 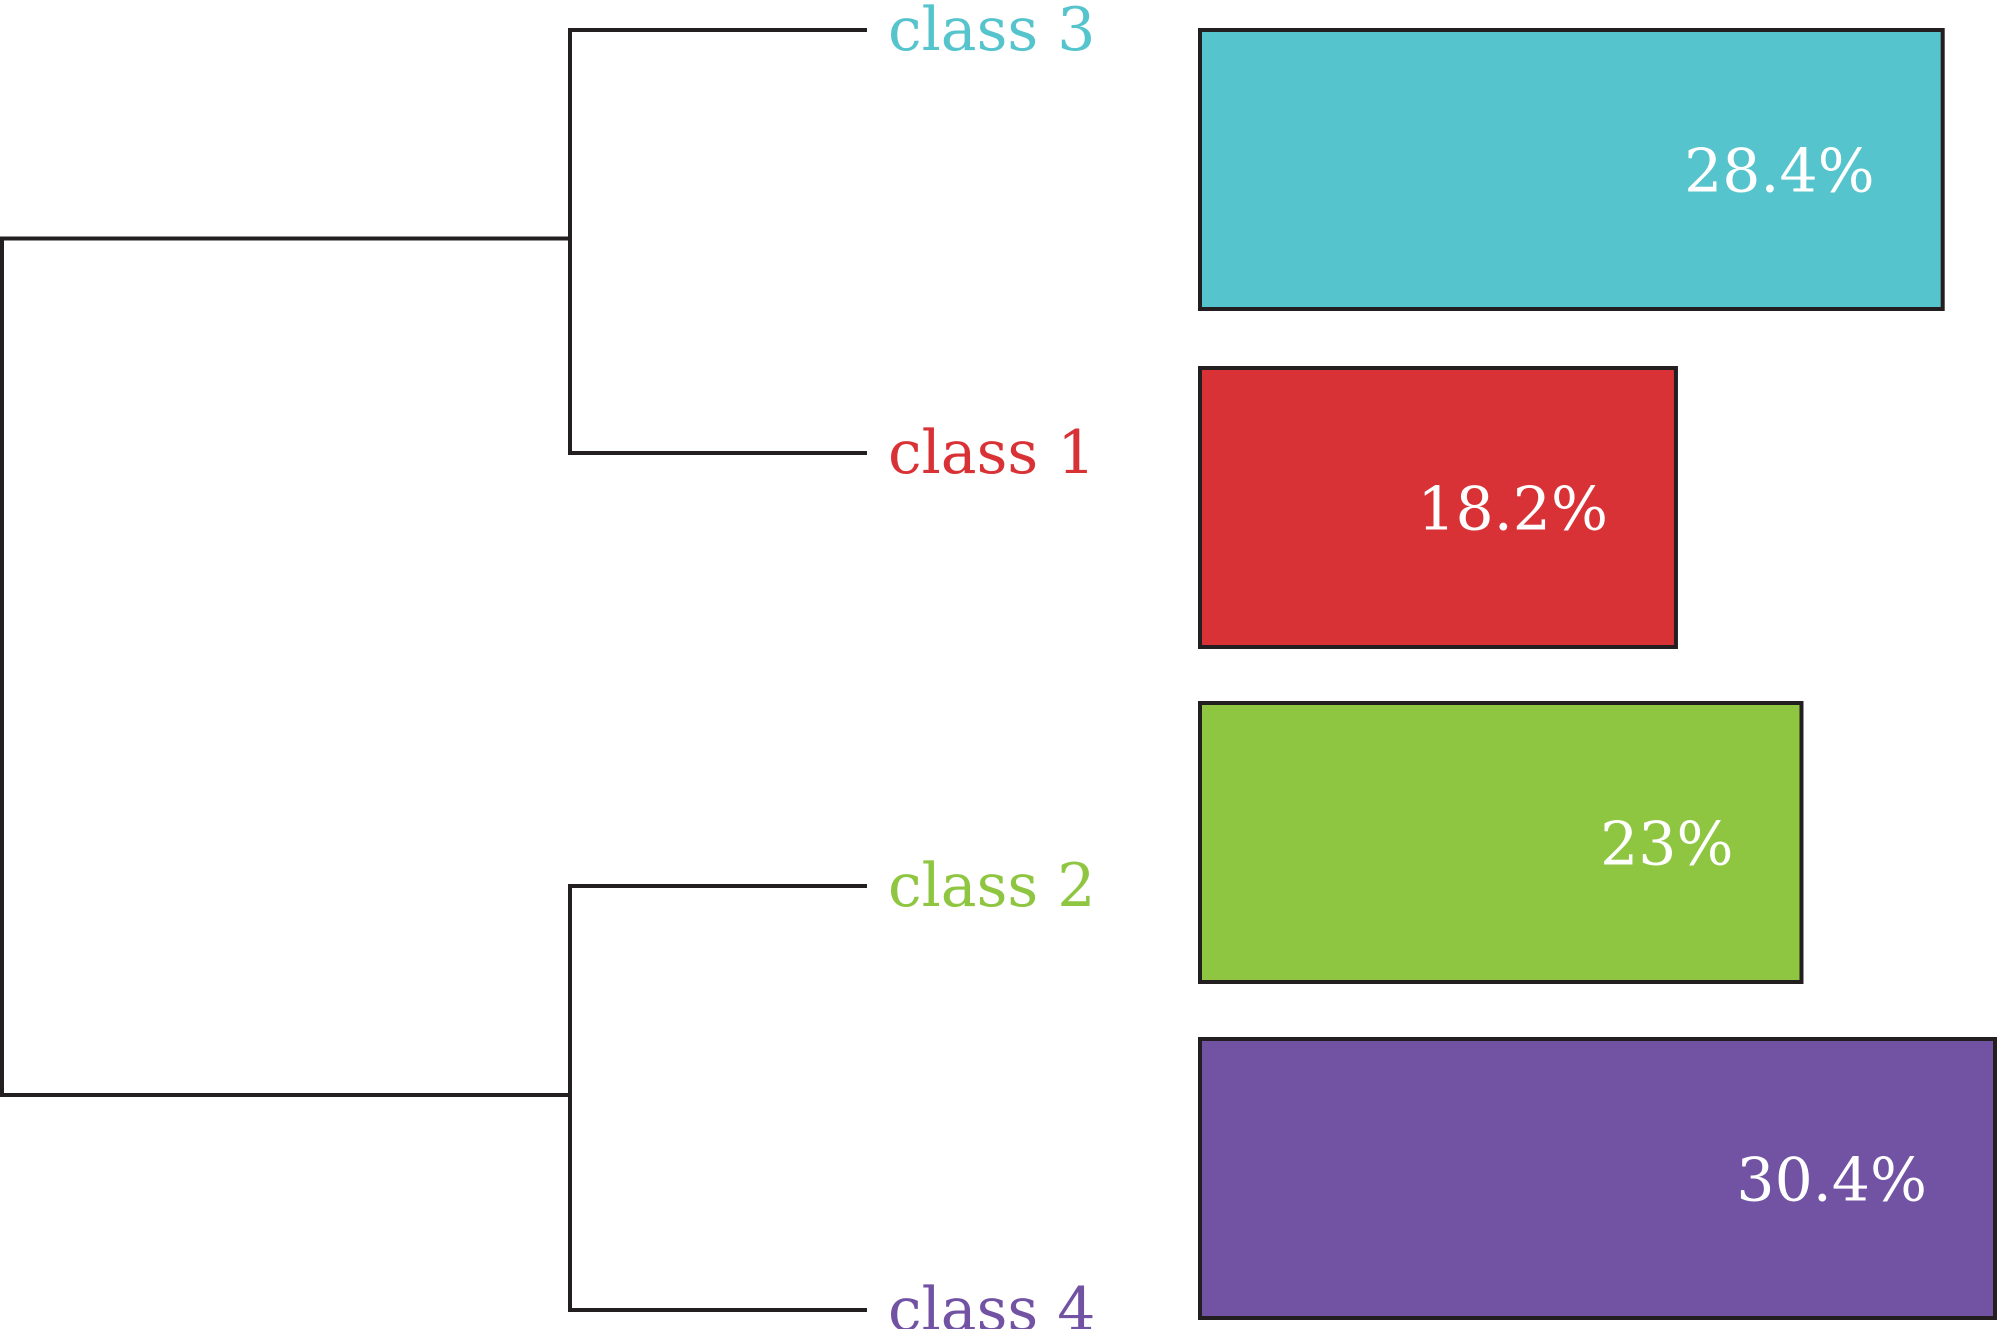 I want to click on class-label-class-4: class 4, so click(x=991, y=1302).